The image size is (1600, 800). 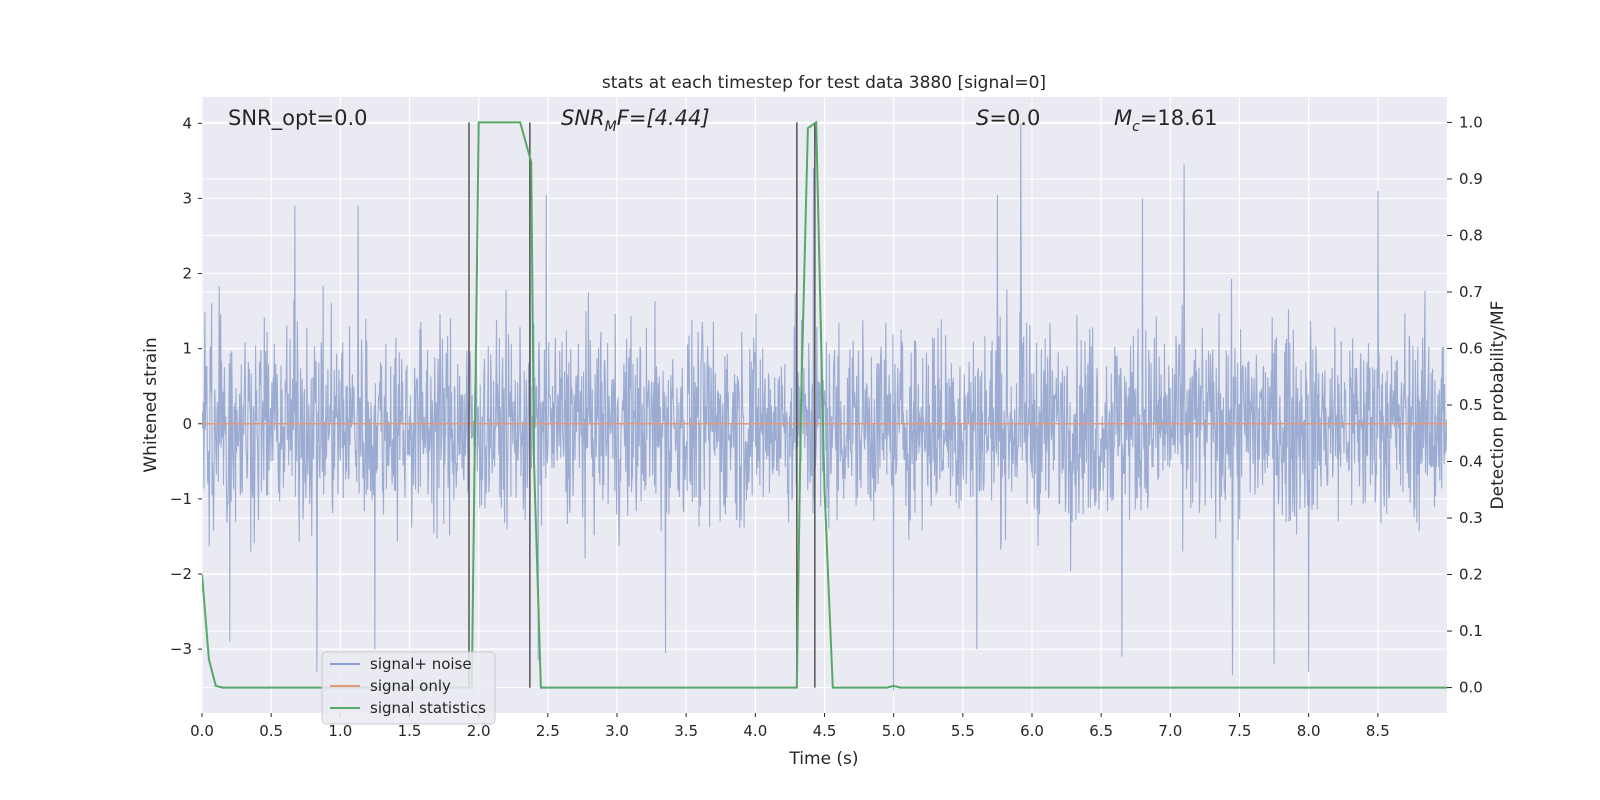 What do you see at coordinates (1471, 235) in the screenshot?
I see `y2-tick-label-8: 0.8` at bounding box center [1471, 235].